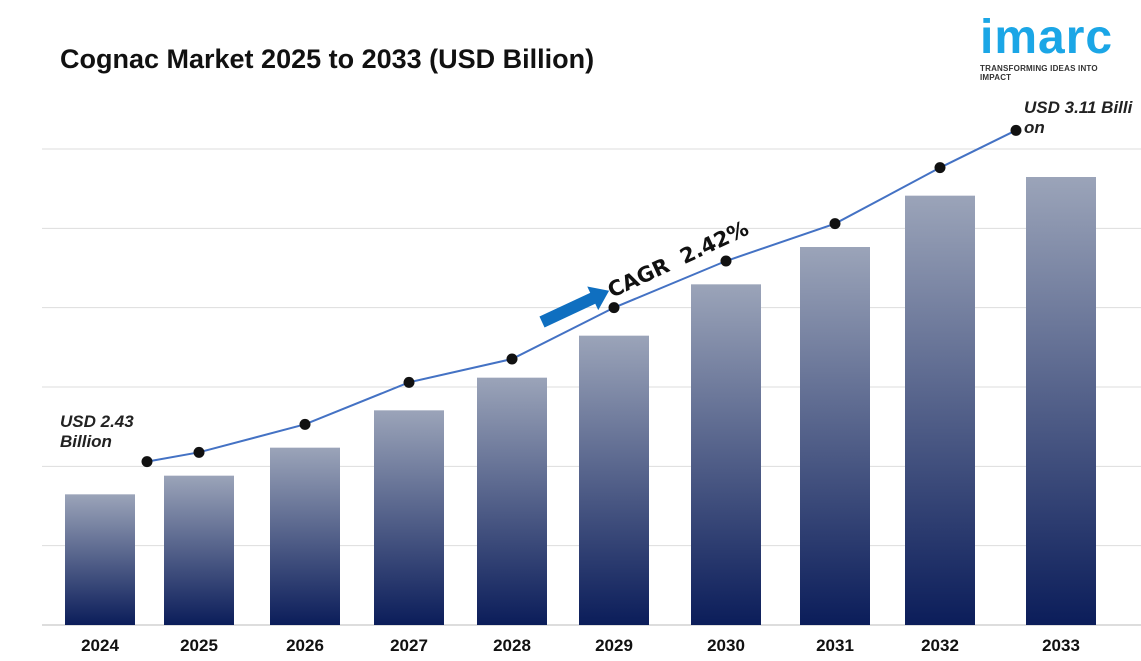  I want to click on end-annotation-line1: USD 3.11 Billi, so click(1078, 107).